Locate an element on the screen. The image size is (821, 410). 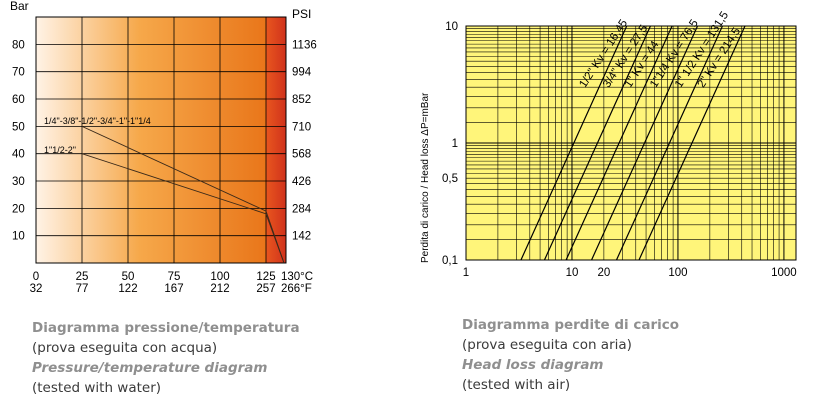
pt-celsius-tick-label: 100 is located at coordinates (219, 277).